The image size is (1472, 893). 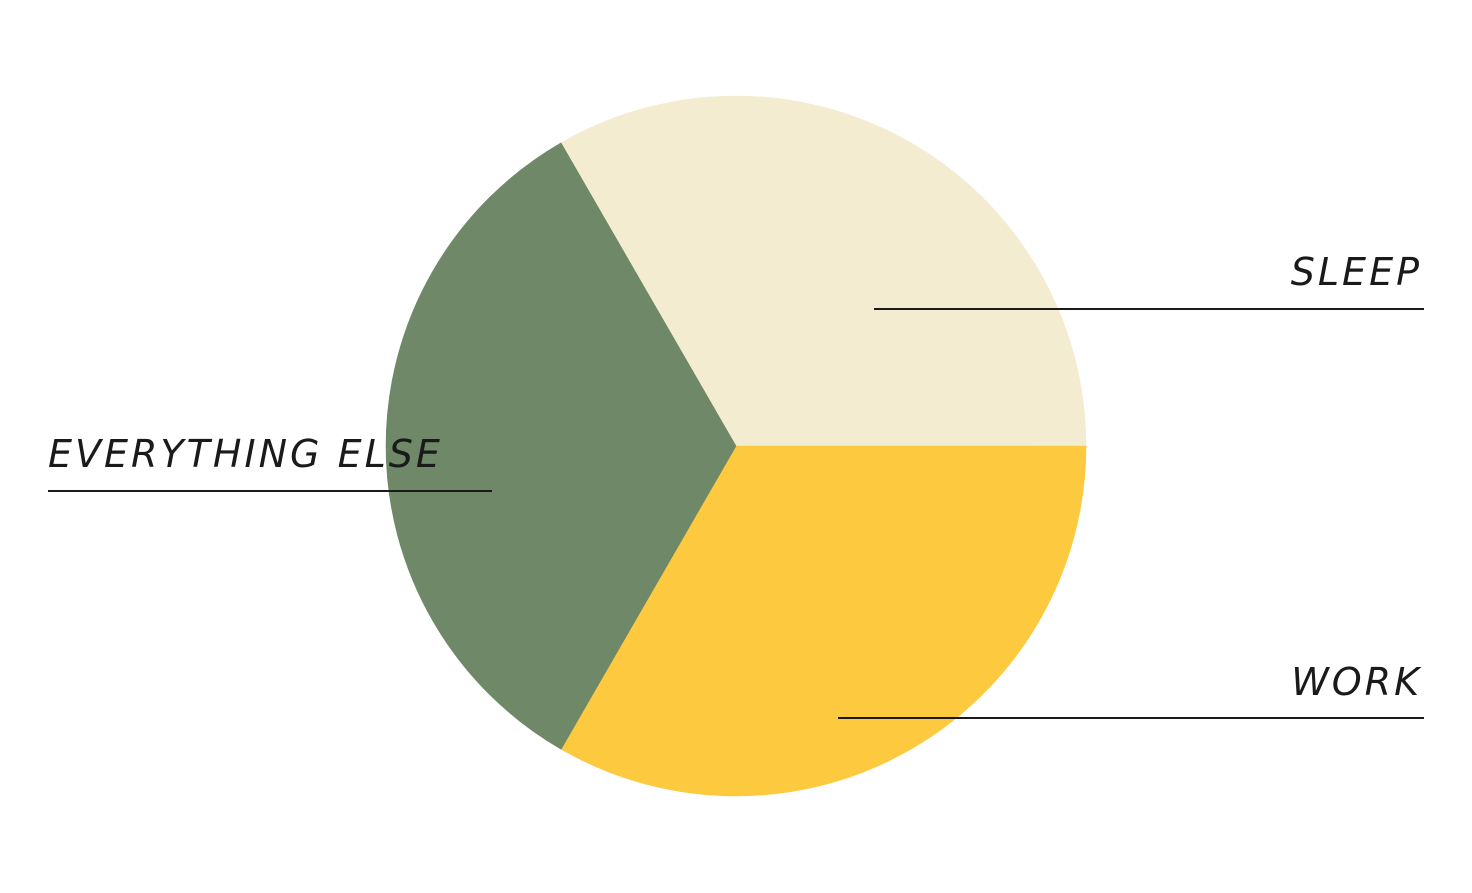 What do you see at coordinates (823, 621) in the screenshot?
I see `pie-slice-work` at bounding box center [823, 621].